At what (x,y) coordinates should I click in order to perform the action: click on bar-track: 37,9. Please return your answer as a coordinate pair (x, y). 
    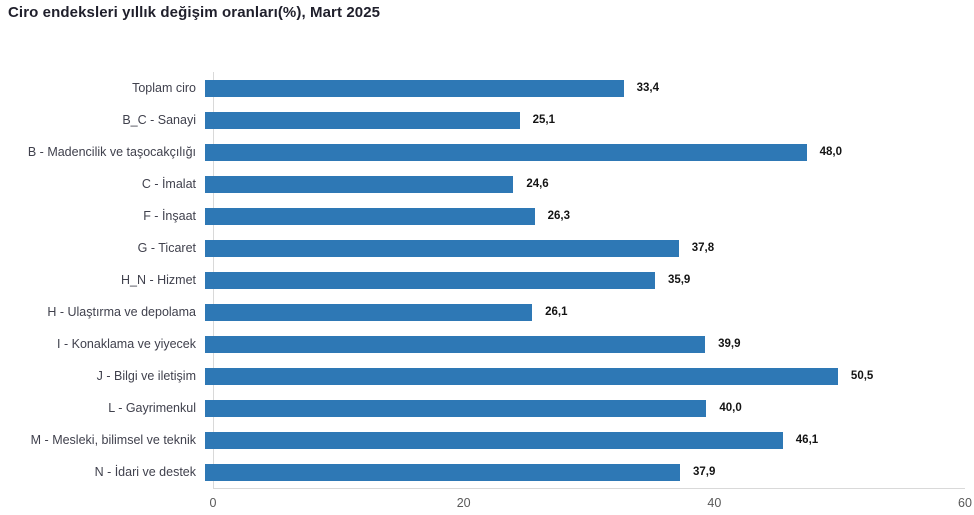
    Looking at the image, I should click on (581, 472).